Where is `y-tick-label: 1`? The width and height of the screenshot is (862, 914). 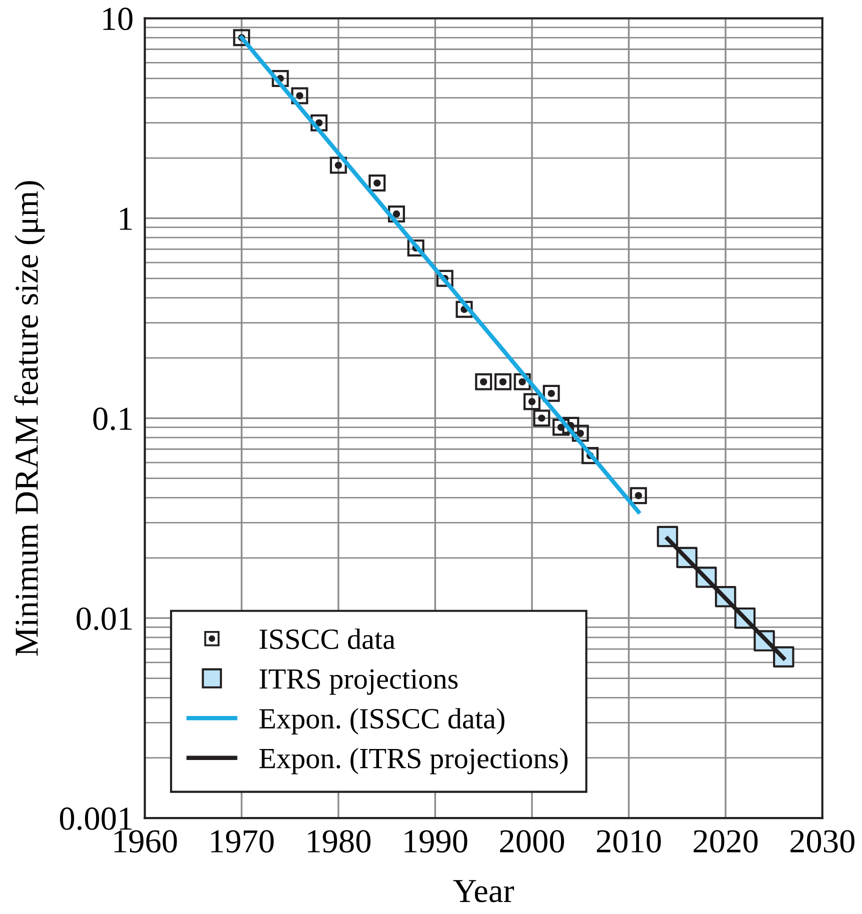
y-tick-label: 1 is located at coordinates (126, 219).